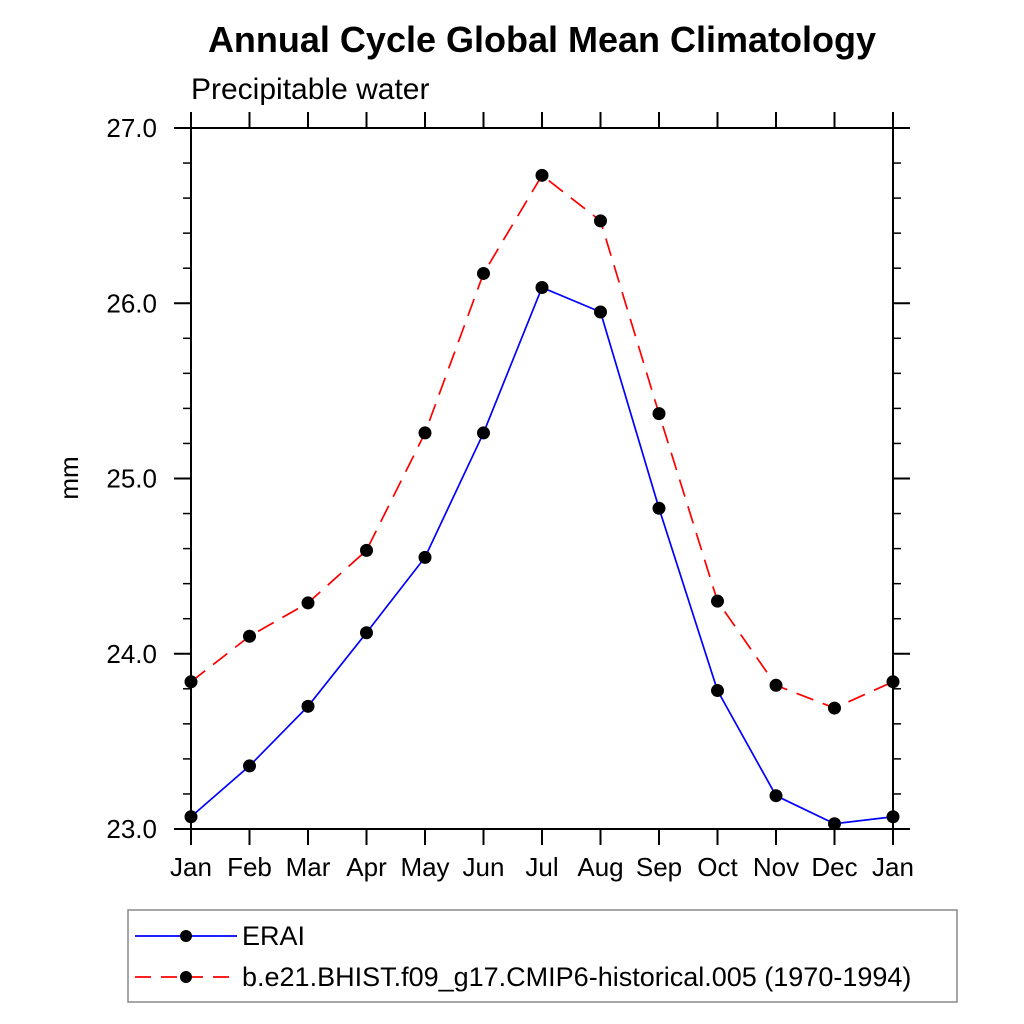 This screenshot has height=1024, width=1024. Describe the element at coordinates (131, 654) in the screenshot. I see `y-tick-label: 24.0` at that location.